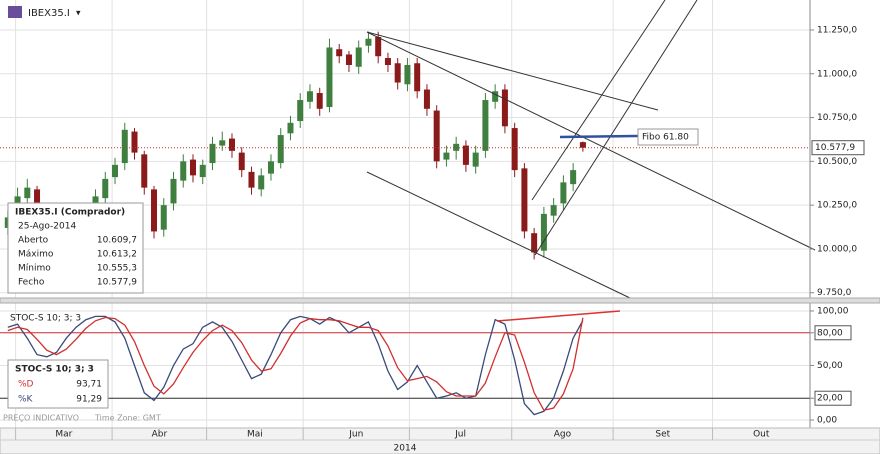  I want to click on info-value: 10.577,9, so click(117, 283).